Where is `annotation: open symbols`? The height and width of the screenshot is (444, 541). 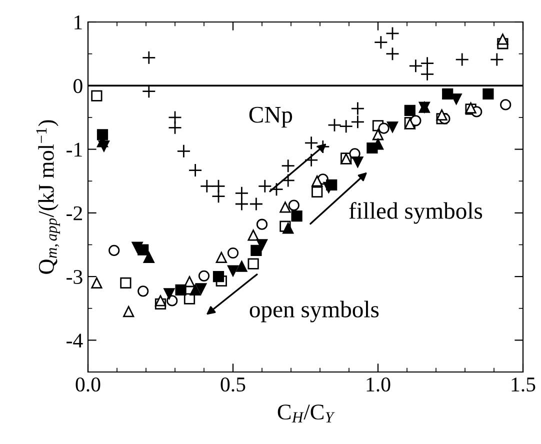 annotation: open symbols is located at coordinates (314, 311).